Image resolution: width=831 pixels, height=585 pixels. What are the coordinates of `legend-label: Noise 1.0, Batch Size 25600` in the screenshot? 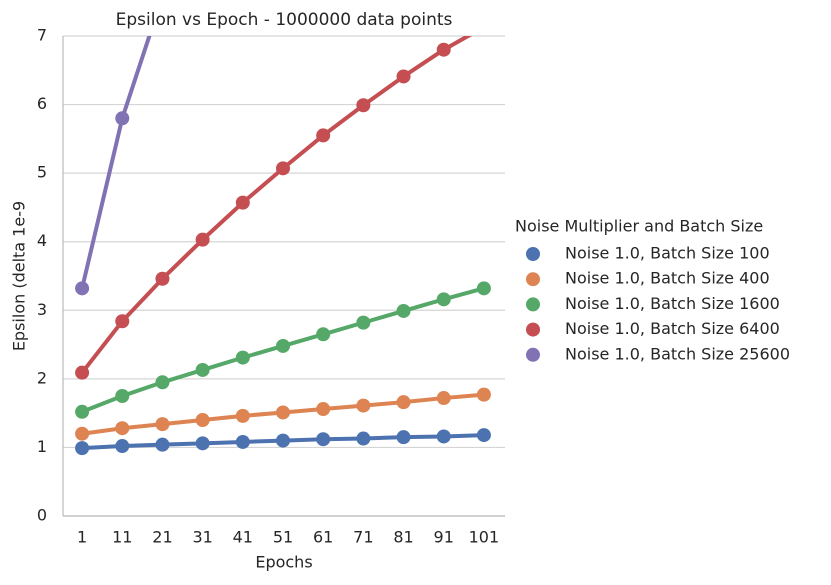 It's located at (677, 353).